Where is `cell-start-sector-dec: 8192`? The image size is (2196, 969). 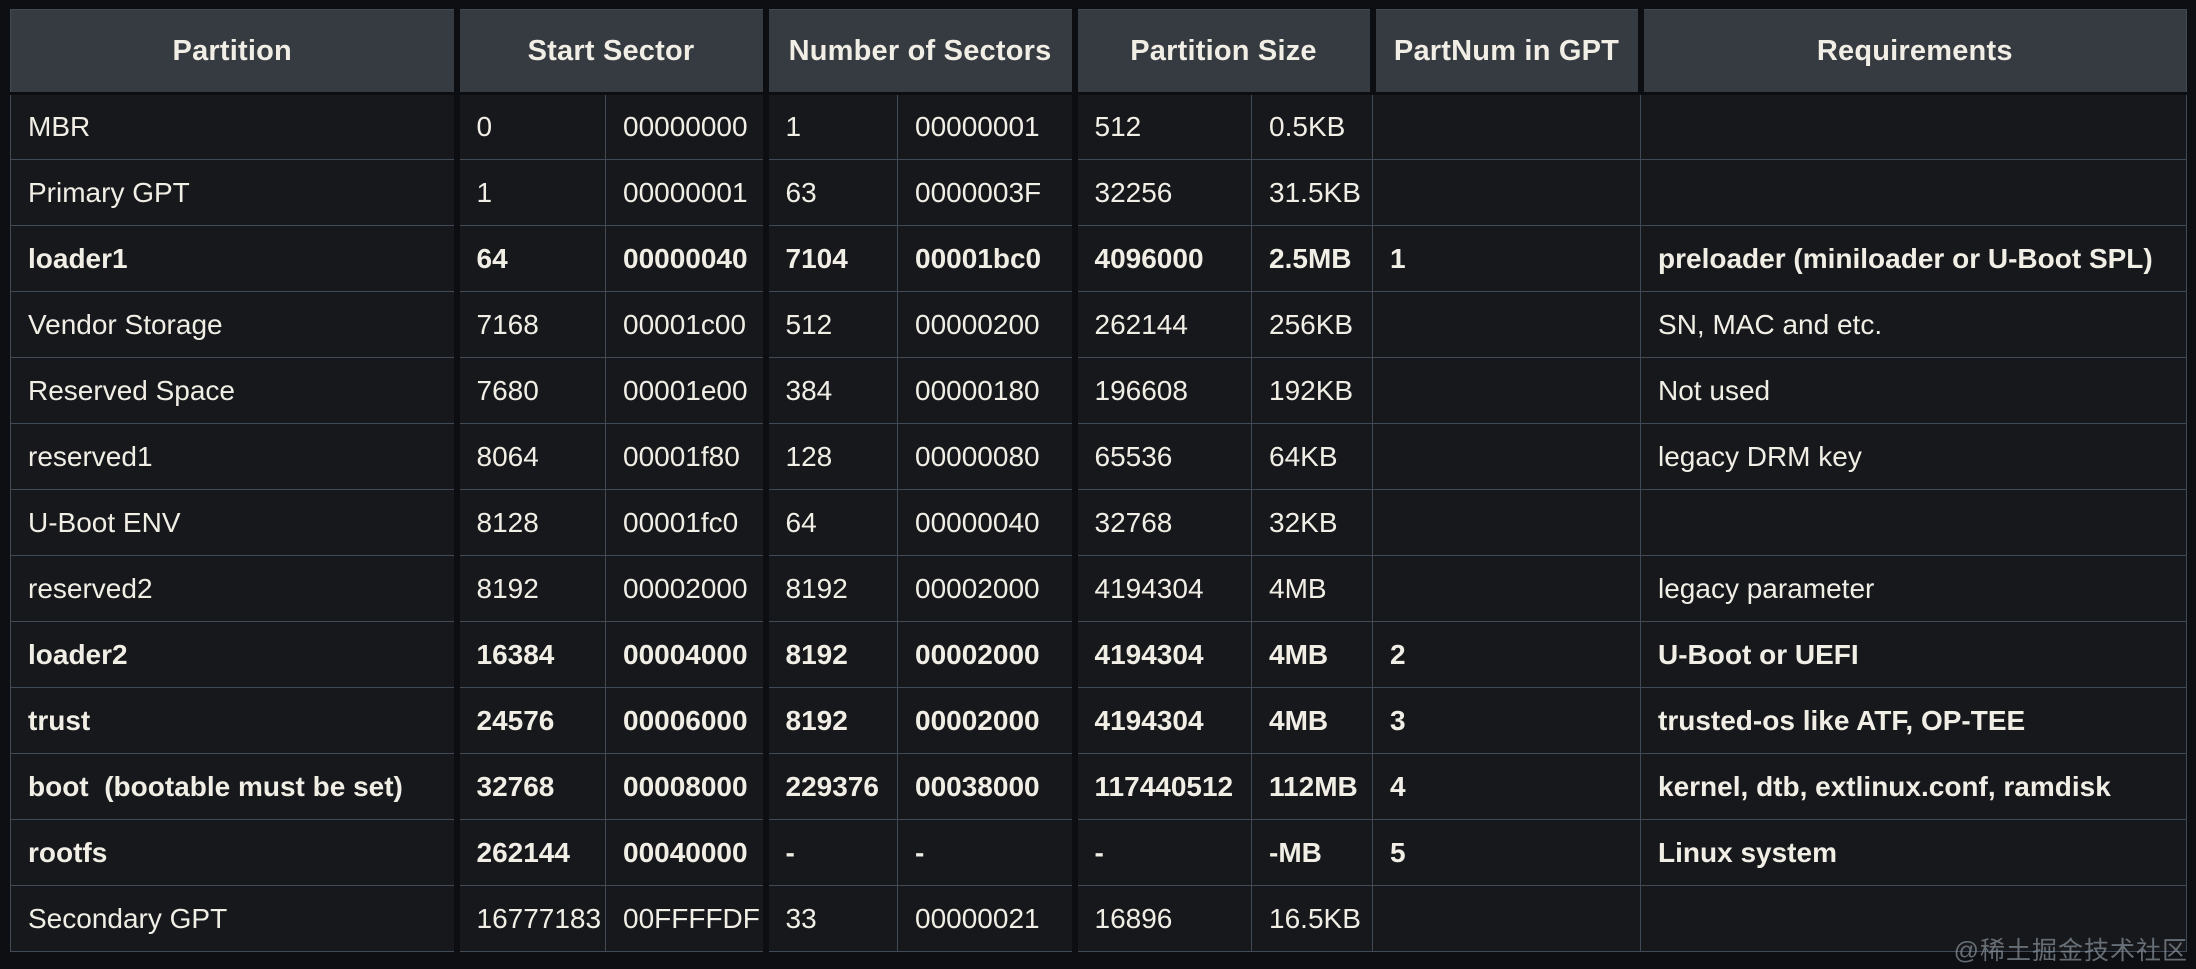
cell-start-sector-dec: 8192 is located at coordinates (529, 588).